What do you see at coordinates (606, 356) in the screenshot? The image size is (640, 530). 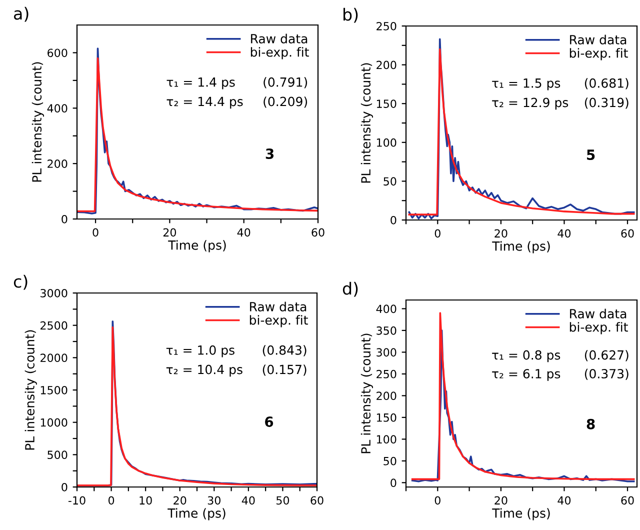 I see `annotation: (0.627)` at bounding box center [606, 356].